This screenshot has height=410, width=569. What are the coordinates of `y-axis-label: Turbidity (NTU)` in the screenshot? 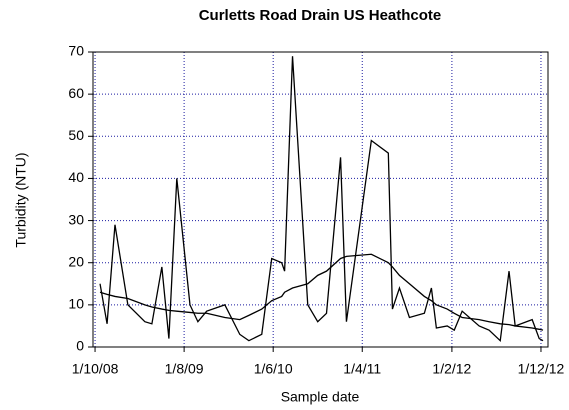 It's located at (21, 199).